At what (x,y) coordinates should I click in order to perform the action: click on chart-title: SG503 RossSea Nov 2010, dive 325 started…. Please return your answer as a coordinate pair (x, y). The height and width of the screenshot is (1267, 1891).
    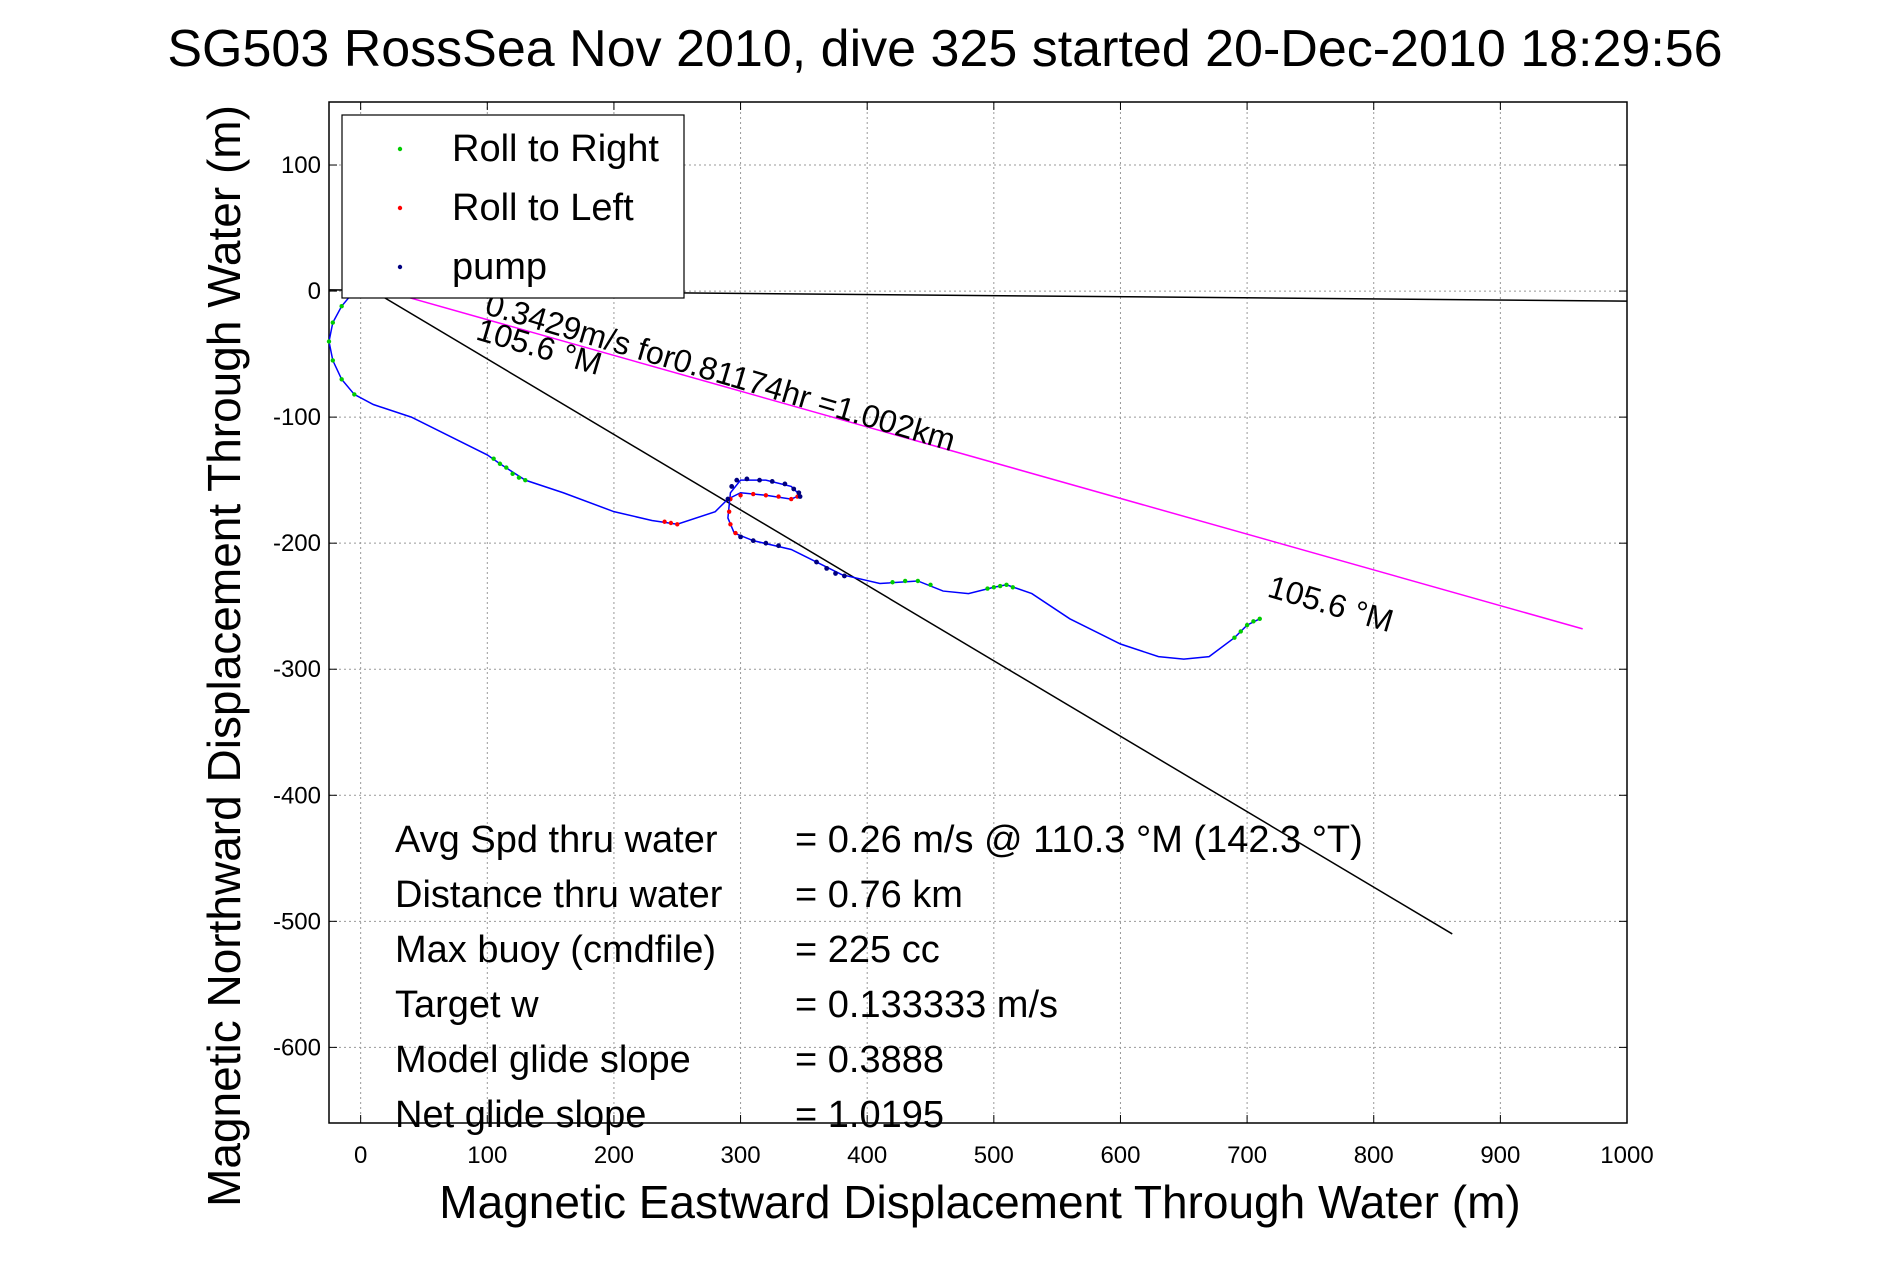
    Looking at the image, I should click on (944, 49).